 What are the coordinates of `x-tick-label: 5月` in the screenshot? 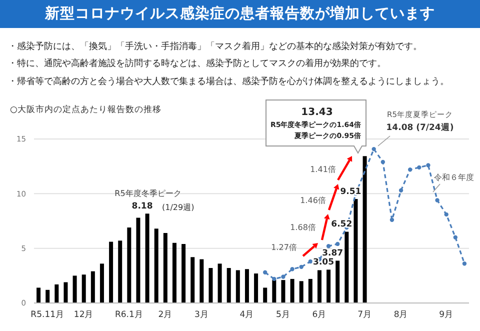 It's located at (283, 315).